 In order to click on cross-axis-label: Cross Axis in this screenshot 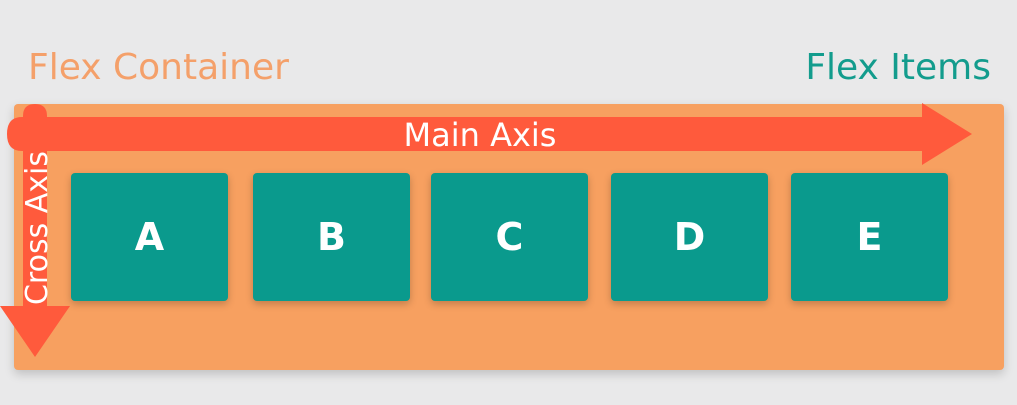, I will do `click(37, 228)`.